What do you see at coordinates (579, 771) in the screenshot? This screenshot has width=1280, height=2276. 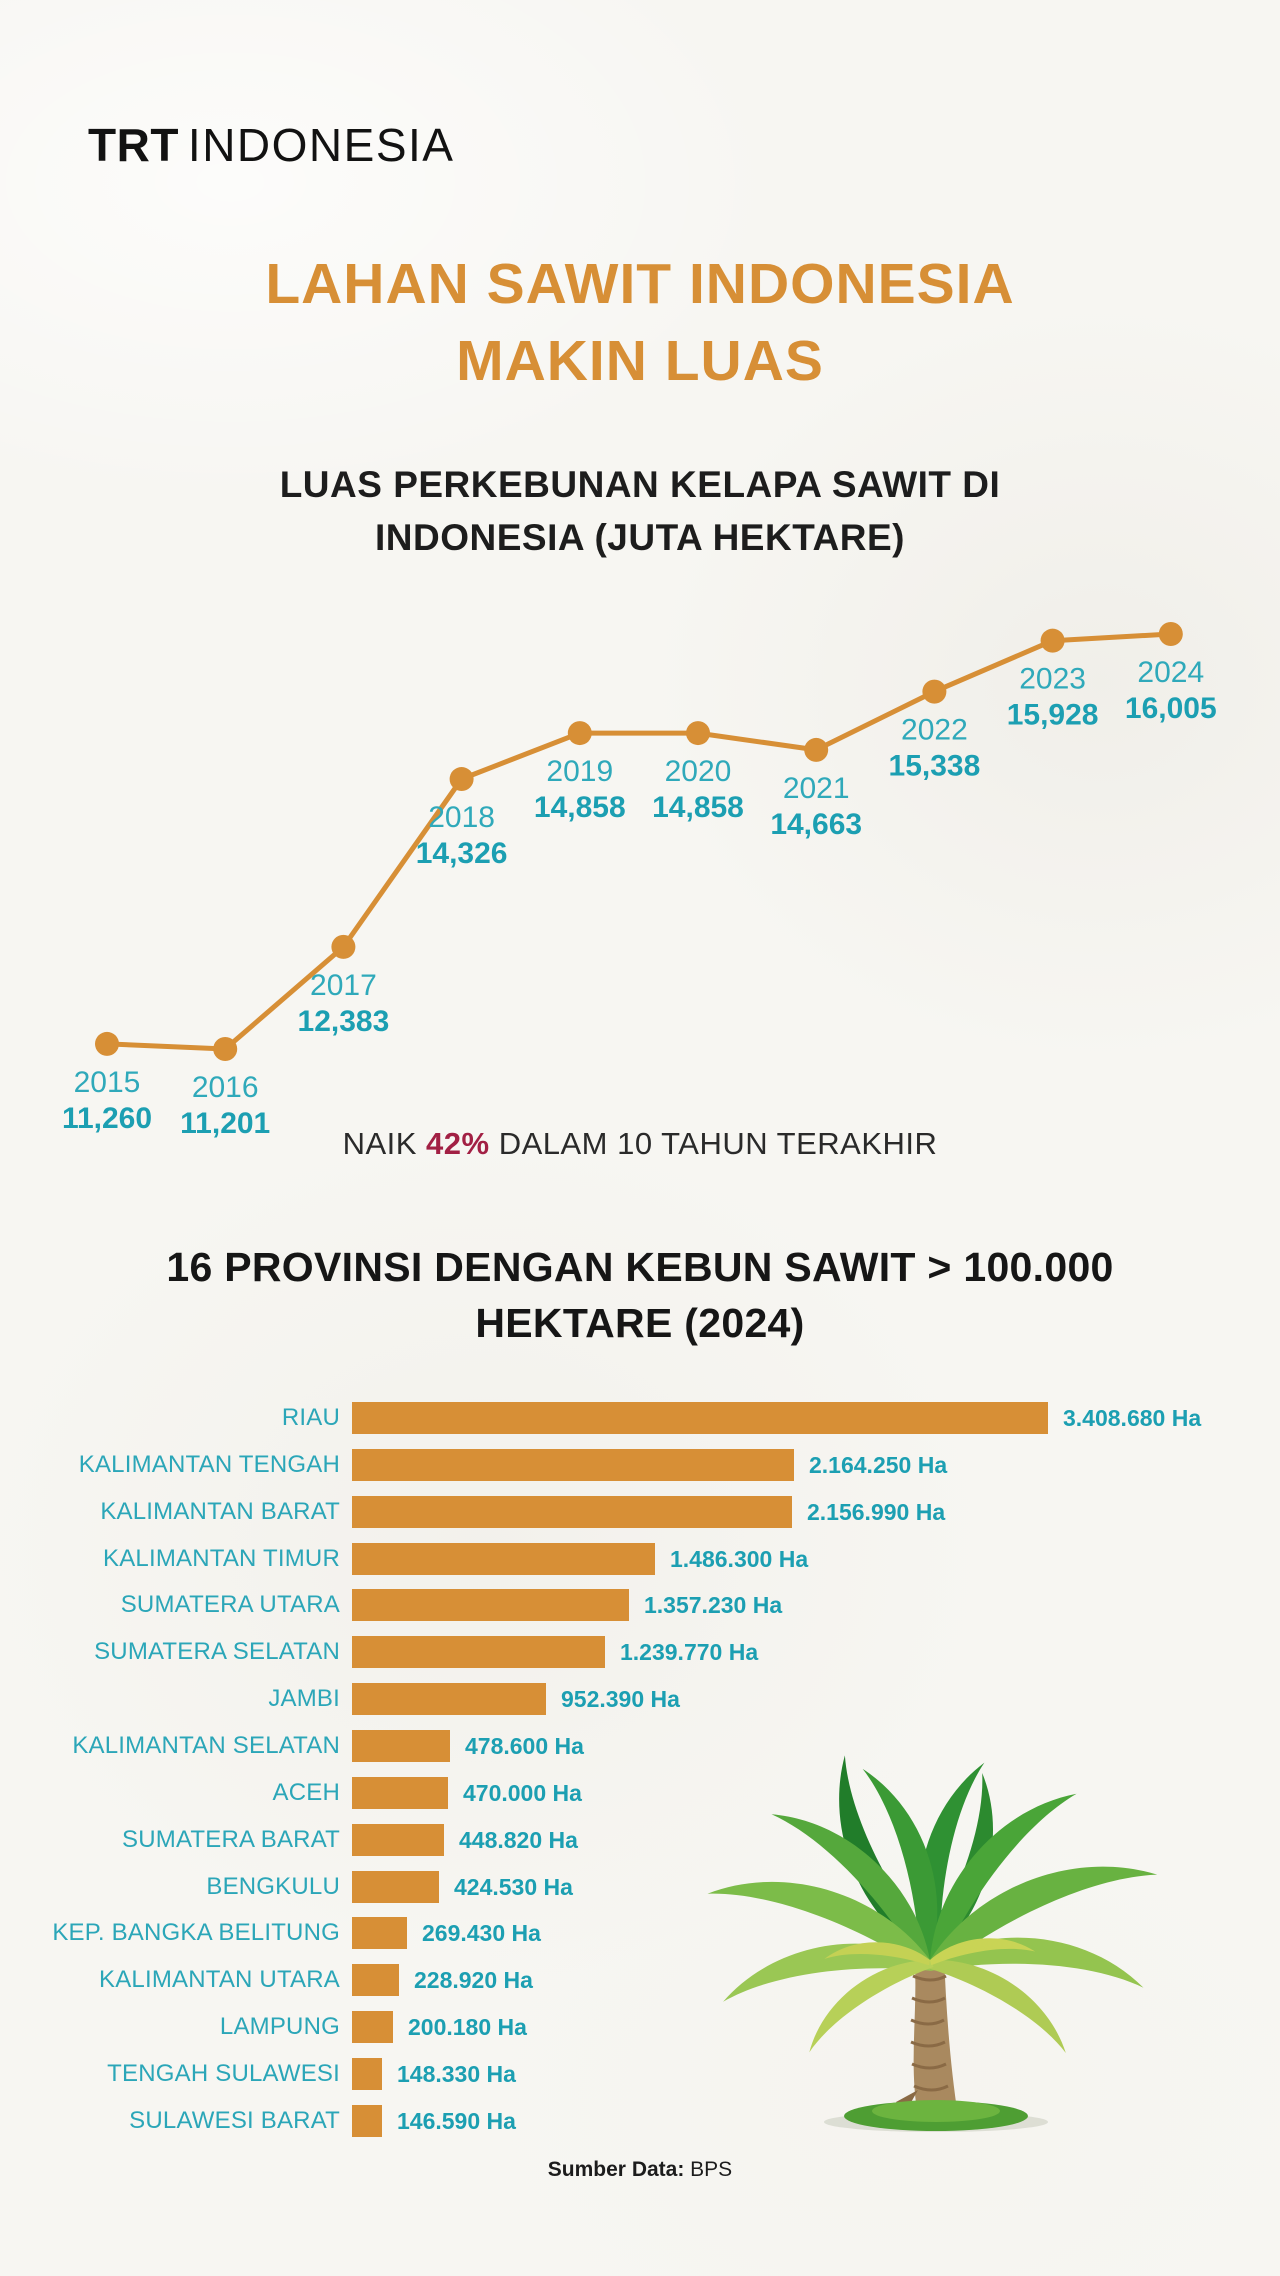 I see `year-label-2019: 2019` at bounding box center [579, 771].